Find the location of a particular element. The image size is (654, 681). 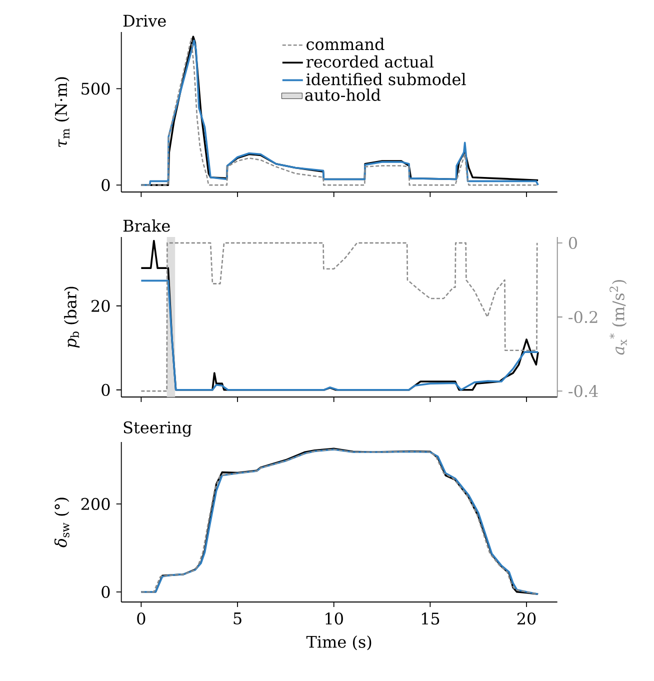

chart-title: Drive is located at coordinates (144, 20).